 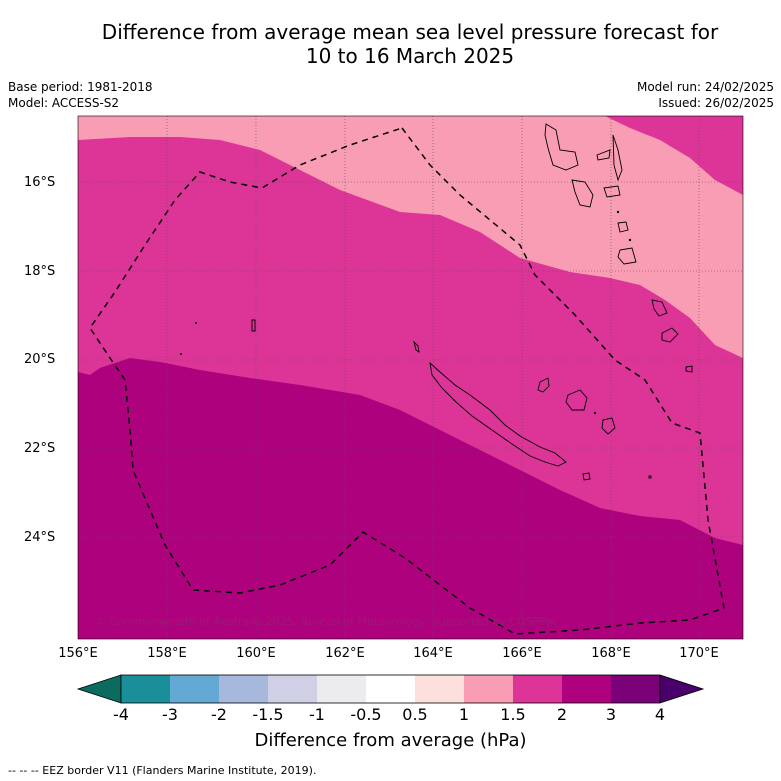 What do you see at coordinates (611, 714) in the screenshot?
I see `colorbar-tick-label: 3` at bounding box center [611, 714].